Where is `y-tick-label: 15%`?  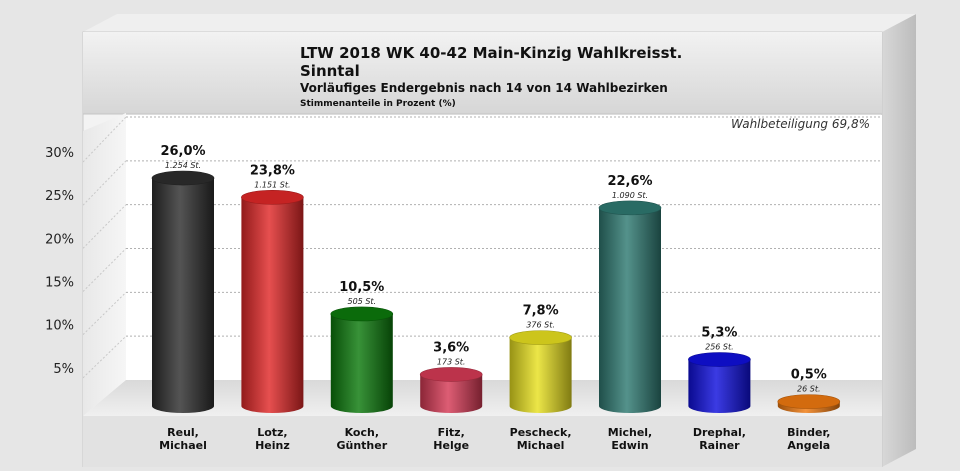 y-tick-label: 15% is located at coordinates (59, 283).